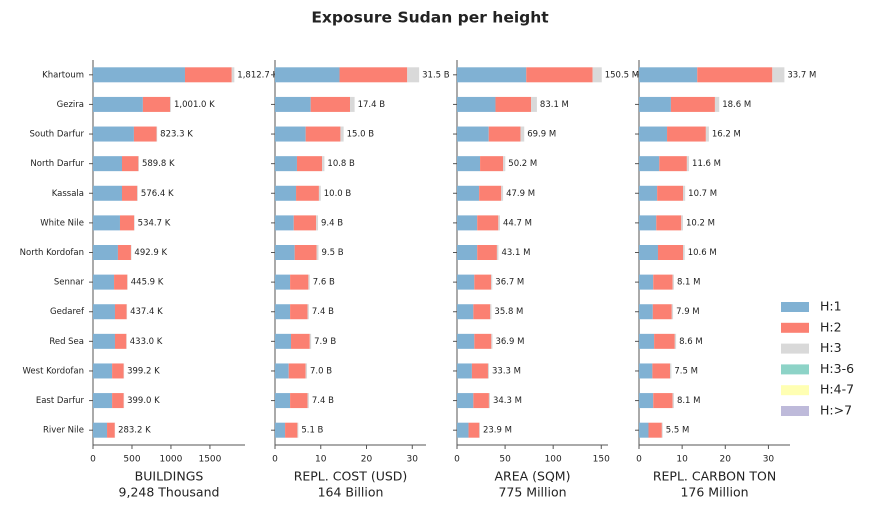 The image size is (872, 510). Describe the element at coordinates (351, 492) in the screenshot. I see `x-axis-total: 164 Billion` at that location.